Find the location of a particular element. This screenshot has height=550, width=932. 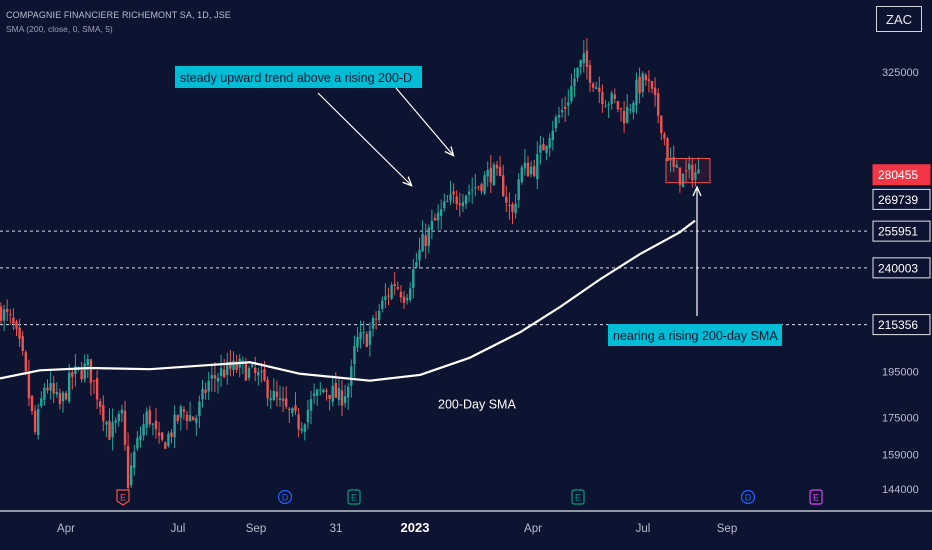

price-tag: 240003 is located at coordinates (901, 268).